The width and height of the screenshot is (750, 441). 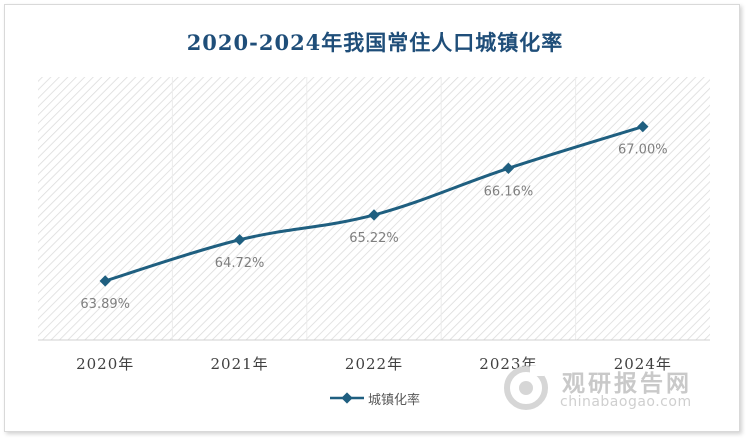 I want to click on x-tick-label: 2020年, so click(x=105, y=364).